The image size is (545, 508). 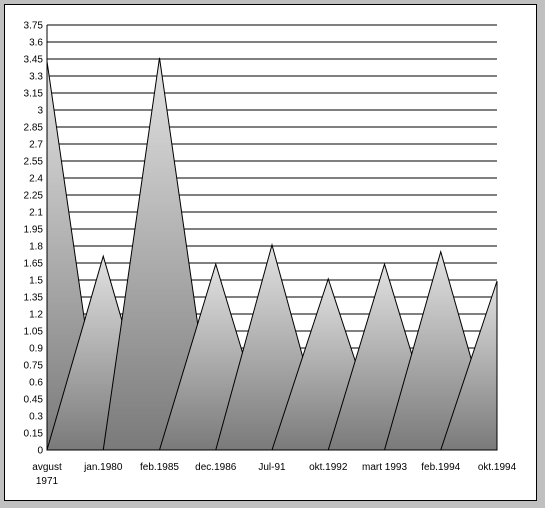 What do you see at coordinates (328, 467) in the screenshot?
I see `x-tick-label: okt.1992` at bounding box center [328, 467].